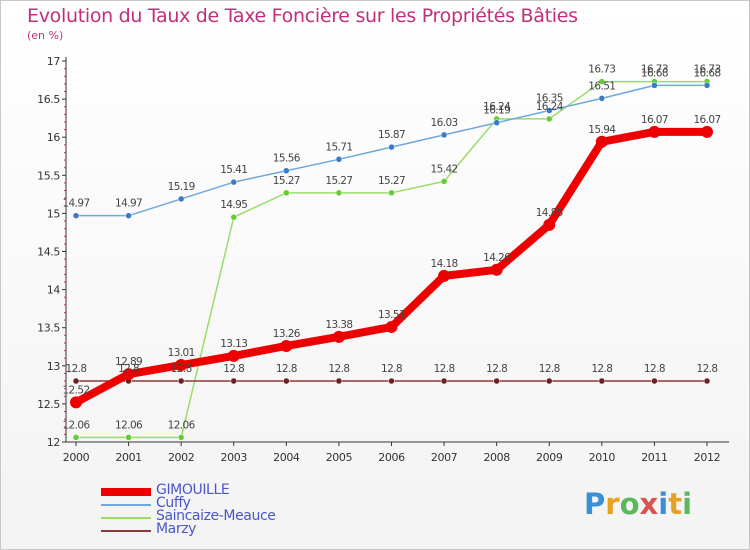 The height and width of the screenshot is (550, 750). What do you see at coordinates (53, 442) in the screenshot?
I see `y-tick-label: 12` at bounding box center [53, 442].